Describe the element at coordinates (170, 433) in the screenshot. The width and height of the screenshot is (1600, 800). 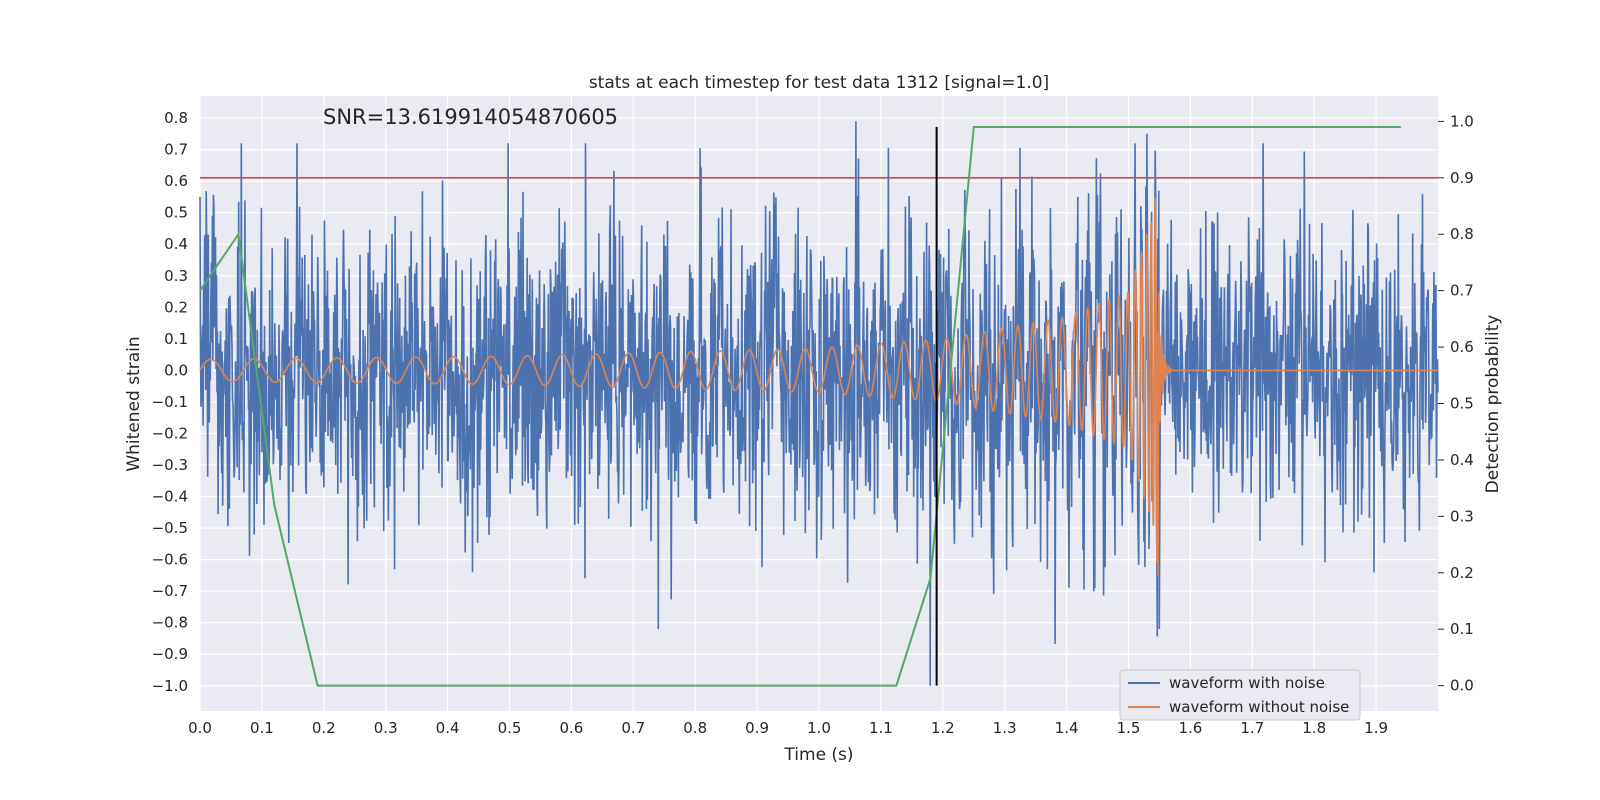
I see `y-tick-label: −0.2` at that location.